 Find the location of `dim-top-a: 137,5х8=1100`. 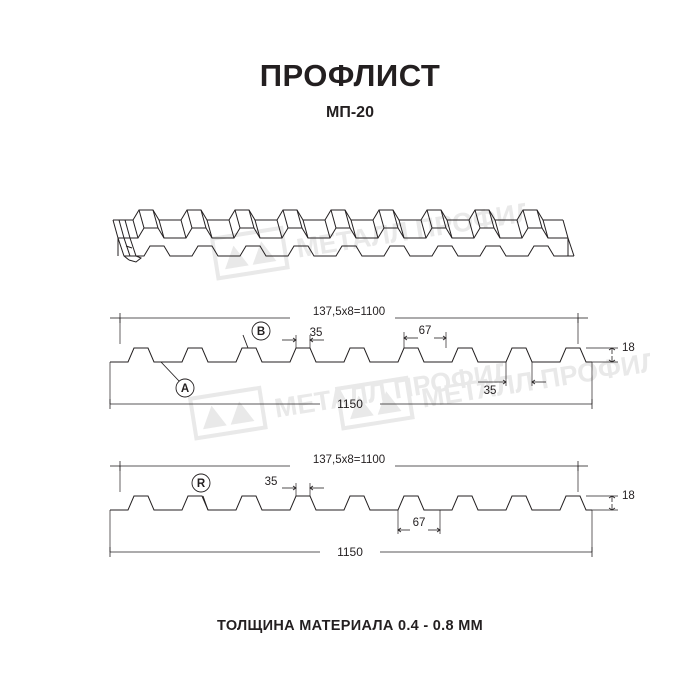

dim-top-a: 137,5х8=1100 is located at coordinates (349, 312).